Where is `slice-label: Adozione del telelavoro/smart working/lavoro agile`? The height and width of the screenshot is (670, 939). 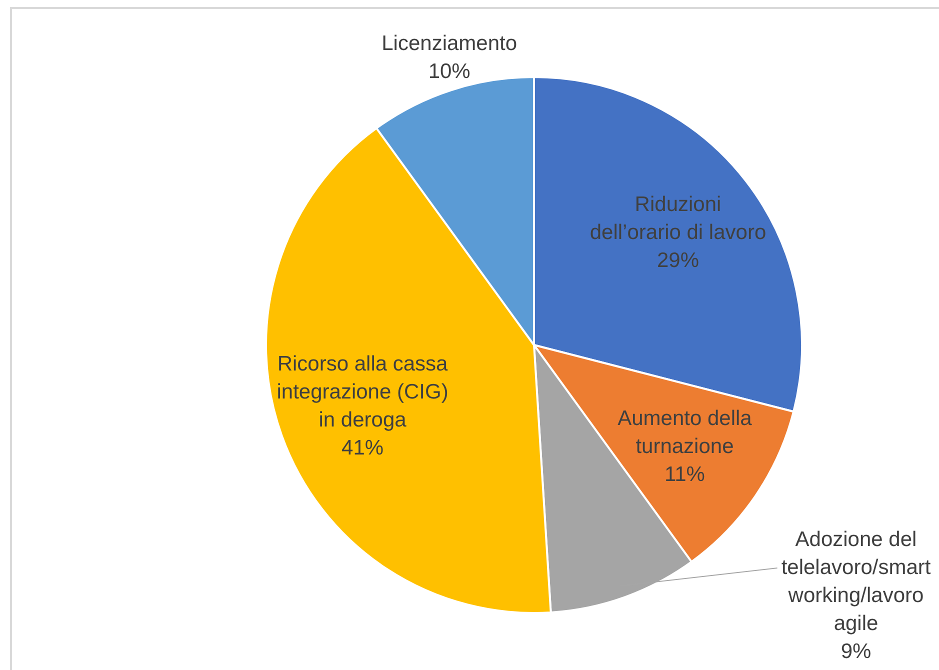 slice-label: Adozione del telelavoro/smart working/lavoro agile is located at coordinates (856, 581).